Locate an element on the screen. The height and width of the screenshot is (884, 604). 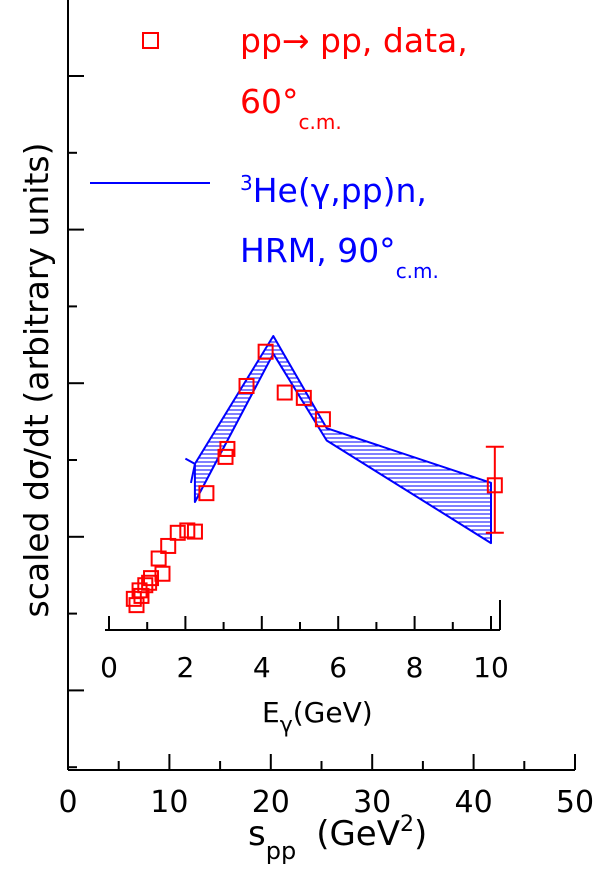
bottom-tick-label: 40 is located at coordinates (474, 802).